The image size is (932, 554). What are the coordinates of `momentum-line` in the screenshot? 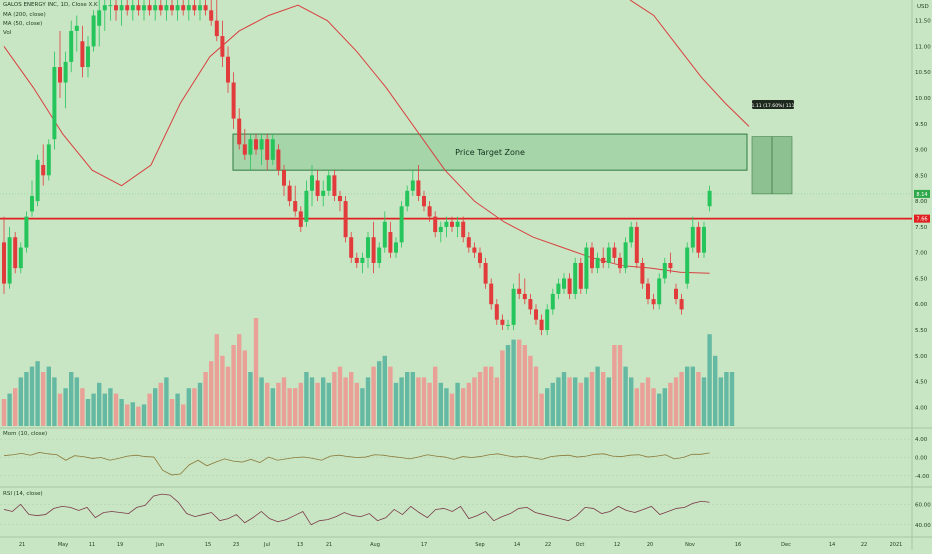 It's located at (356, 464).